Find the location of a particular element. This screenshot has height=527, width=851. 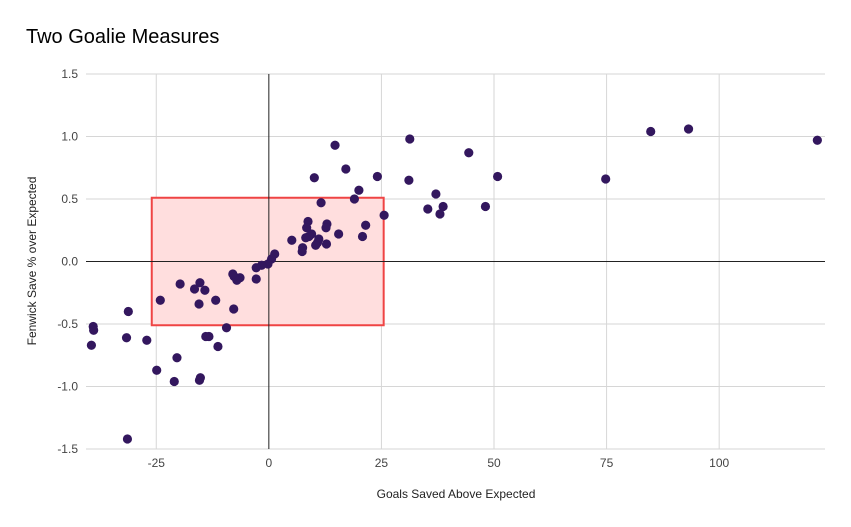

y-axis-label: Fenwick Save % over Expected is located at coordinates (32, 261).